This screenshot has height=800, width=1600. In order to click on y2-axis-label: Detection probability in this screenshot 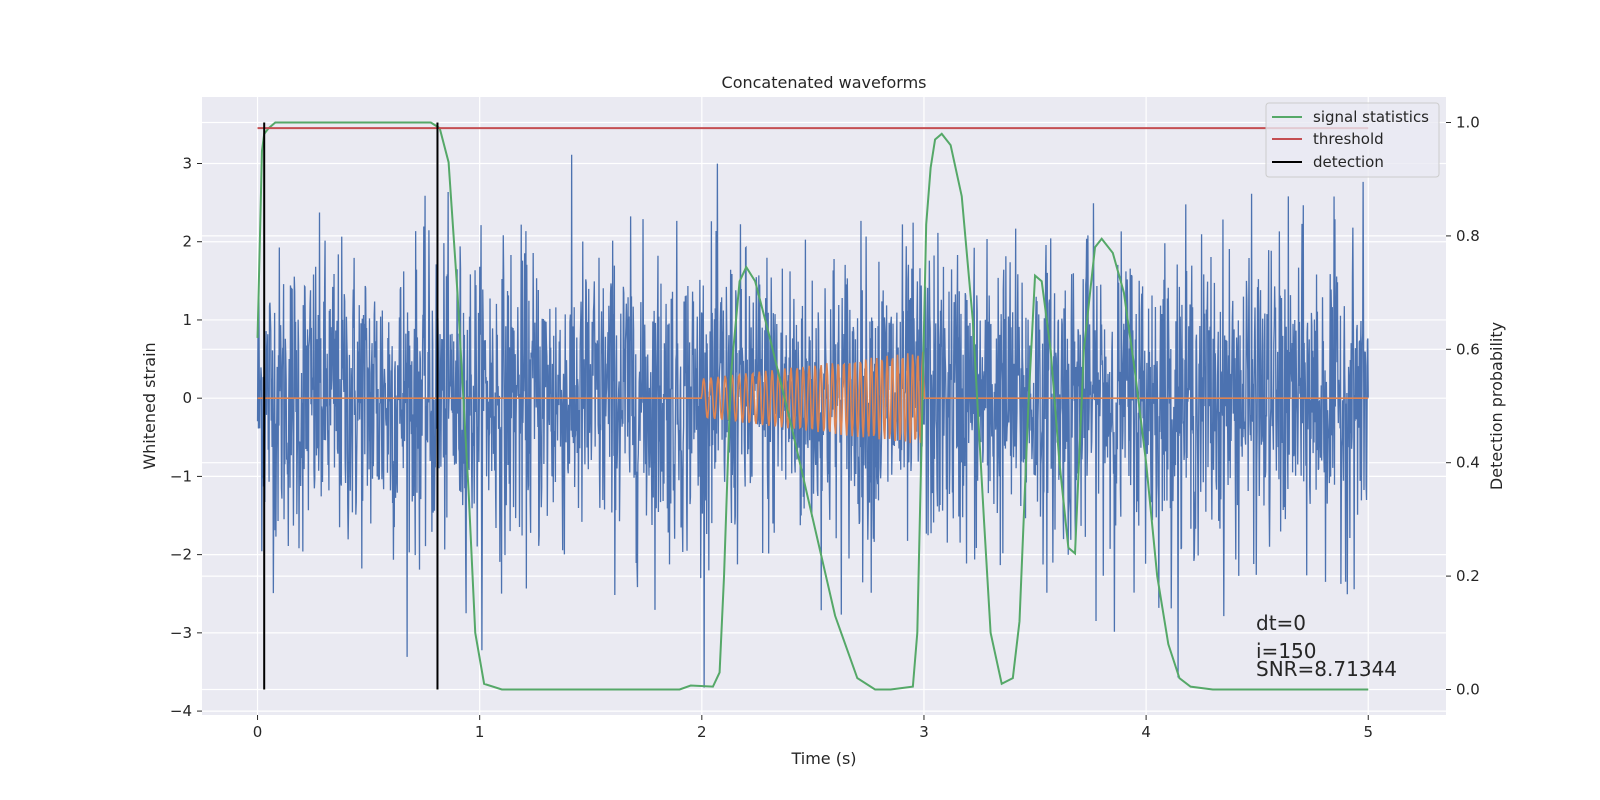, I will do `click(1496, 406)`.